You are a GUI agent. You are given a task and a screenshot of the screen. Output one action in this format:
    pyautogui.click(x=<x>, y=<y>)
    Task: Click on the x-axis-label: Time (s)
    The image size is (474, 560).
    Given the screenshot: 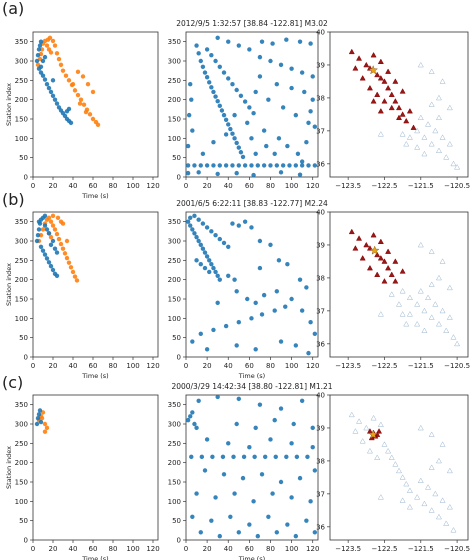 What is the action you would take?
    pyautogui.click(x=251, y=376)
    